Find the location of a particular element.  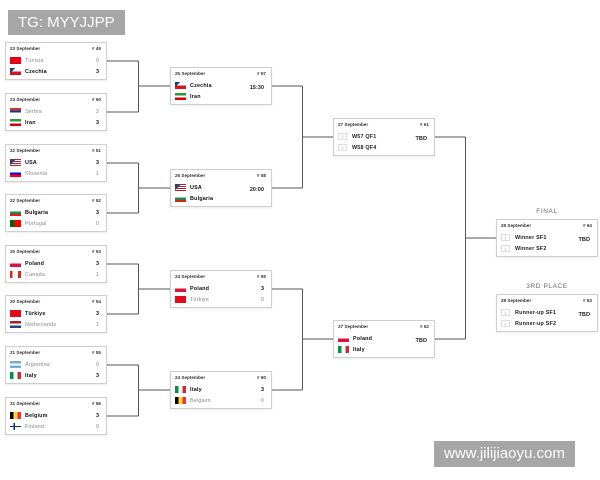

team-row: Argentina 0 is located at coordinates (54, 364).